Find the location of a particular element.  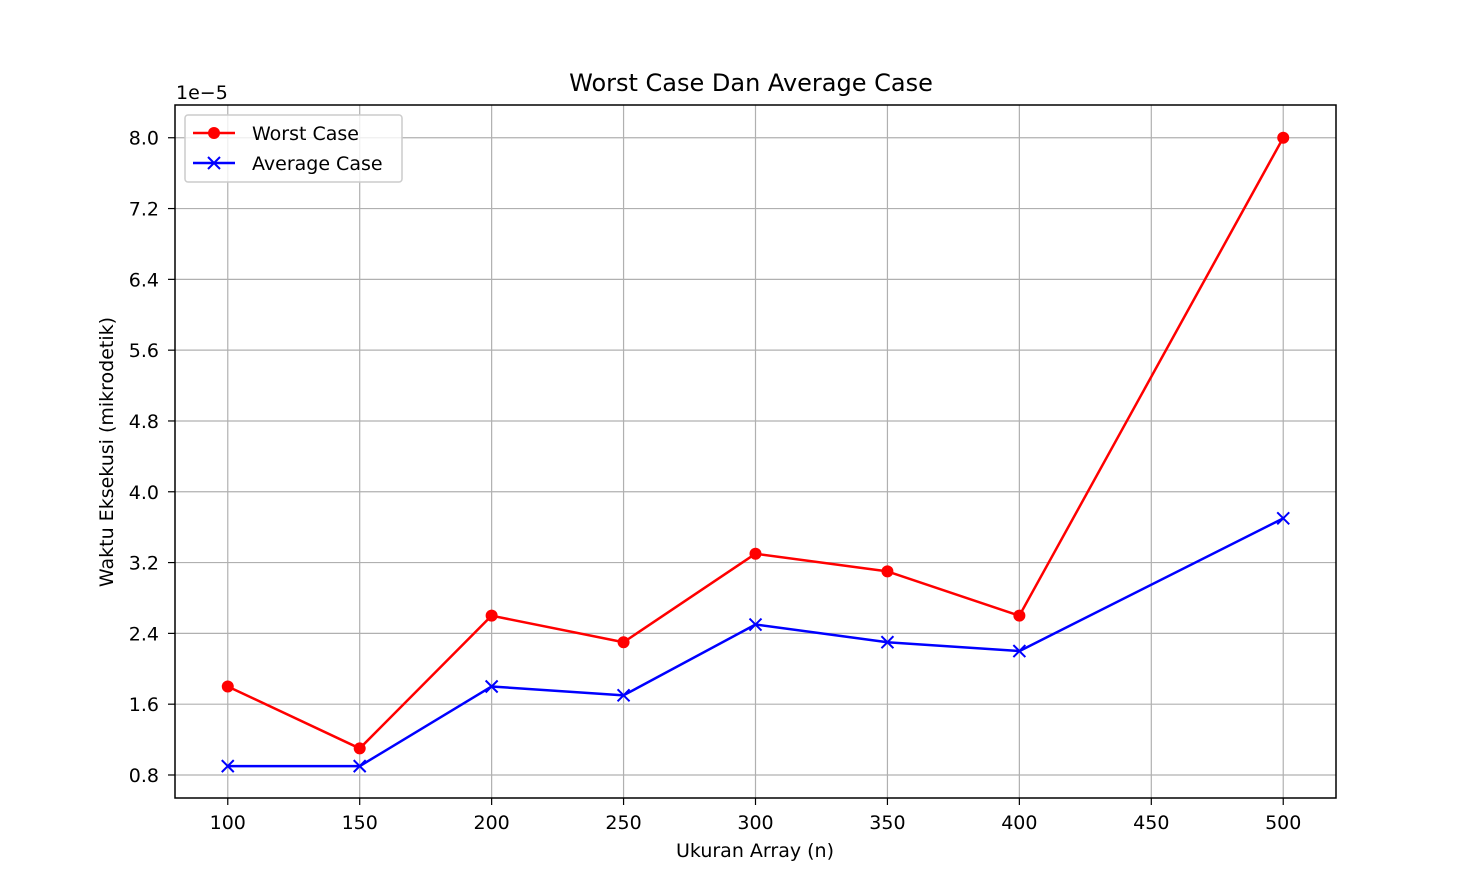

y-tick-label: 7.2 is located at coordinates (144, 210).